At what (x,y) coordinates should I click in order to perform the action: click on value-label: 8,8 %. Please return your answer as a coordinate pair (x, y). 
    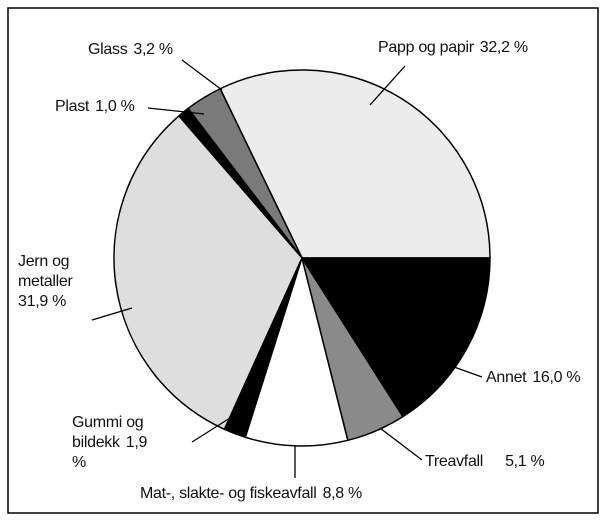
    Looking at the image, I should click on (342, 493).